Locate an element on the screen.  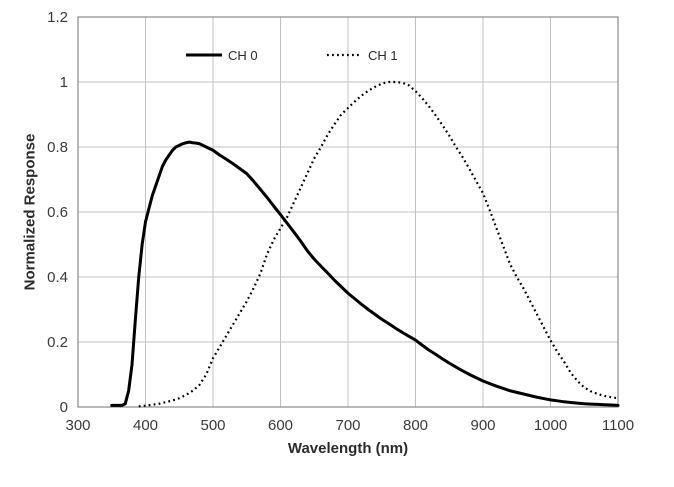
legend-label-ch0: CH 0 is located at coordinates (243, 55).